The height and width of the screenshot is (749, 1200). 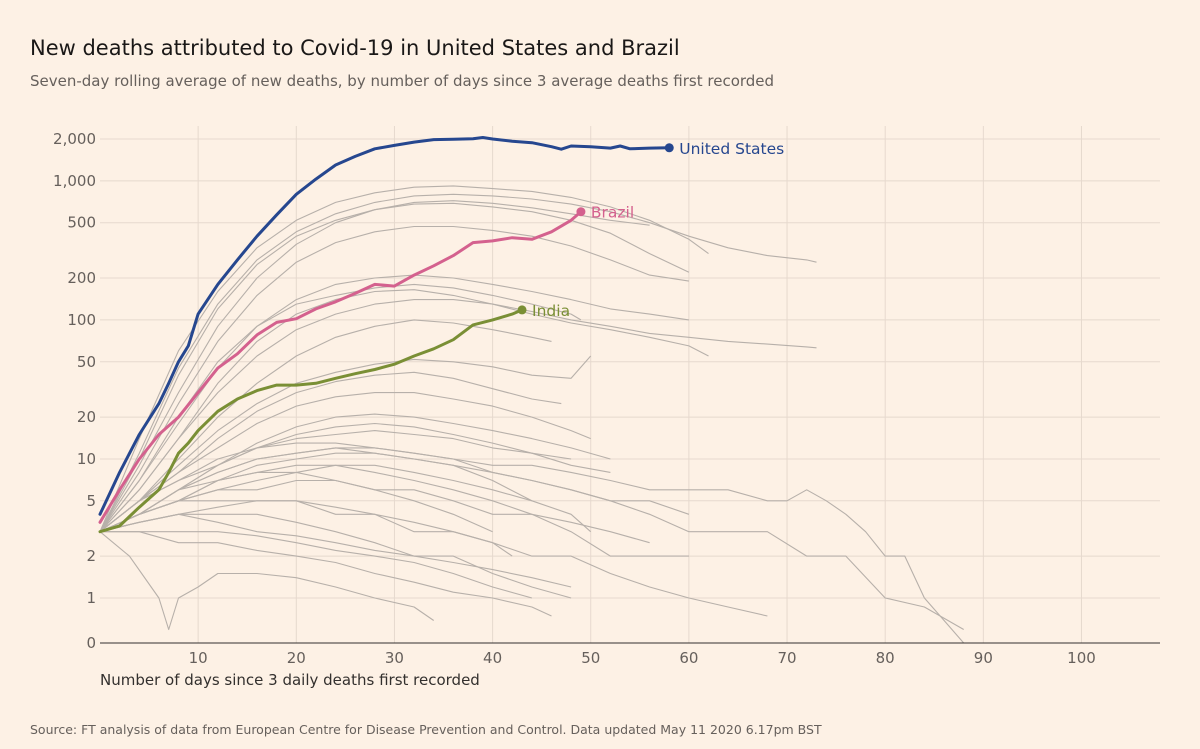 What do you see at coordinates (86, 362) in the screenshot?
I see `y-tick-label-6: 50` at bounding box center [86, 362].